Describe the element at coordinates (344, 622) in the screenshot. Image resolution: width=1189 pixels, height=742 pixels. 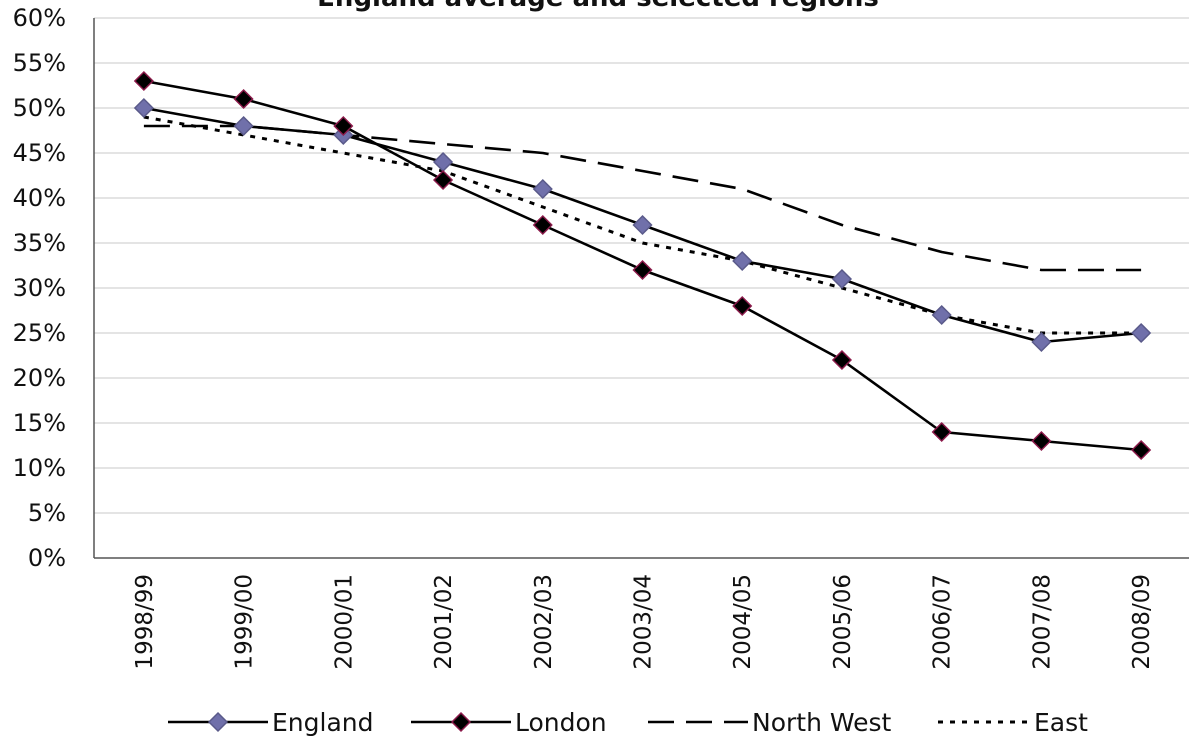
I see `x-tick-label: 2000/01` at that location.